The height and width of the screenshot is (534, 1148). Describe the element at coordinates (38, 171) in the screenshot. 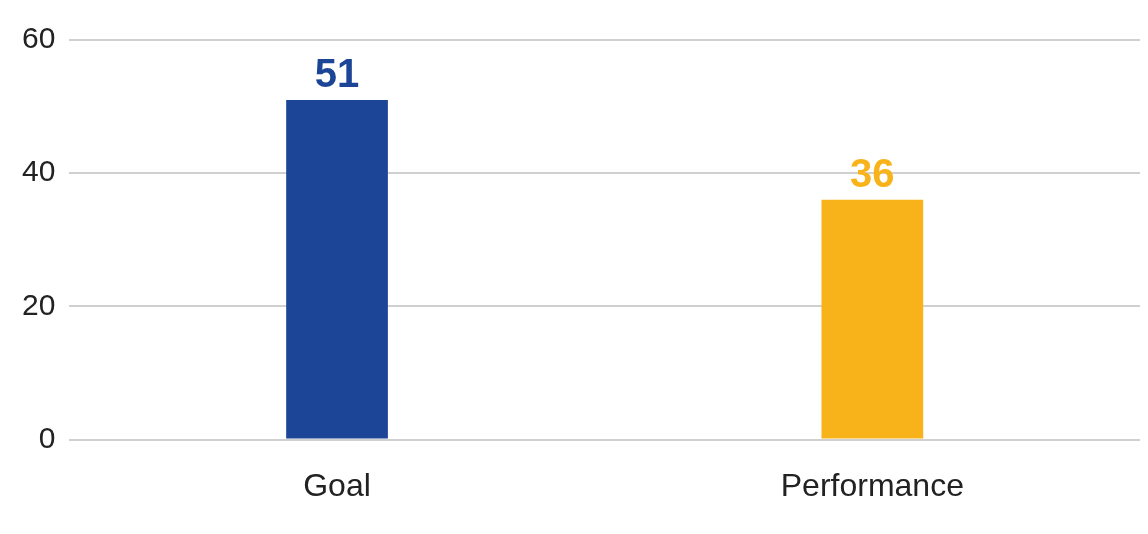

I see `y-tick-label: 40` at that location.